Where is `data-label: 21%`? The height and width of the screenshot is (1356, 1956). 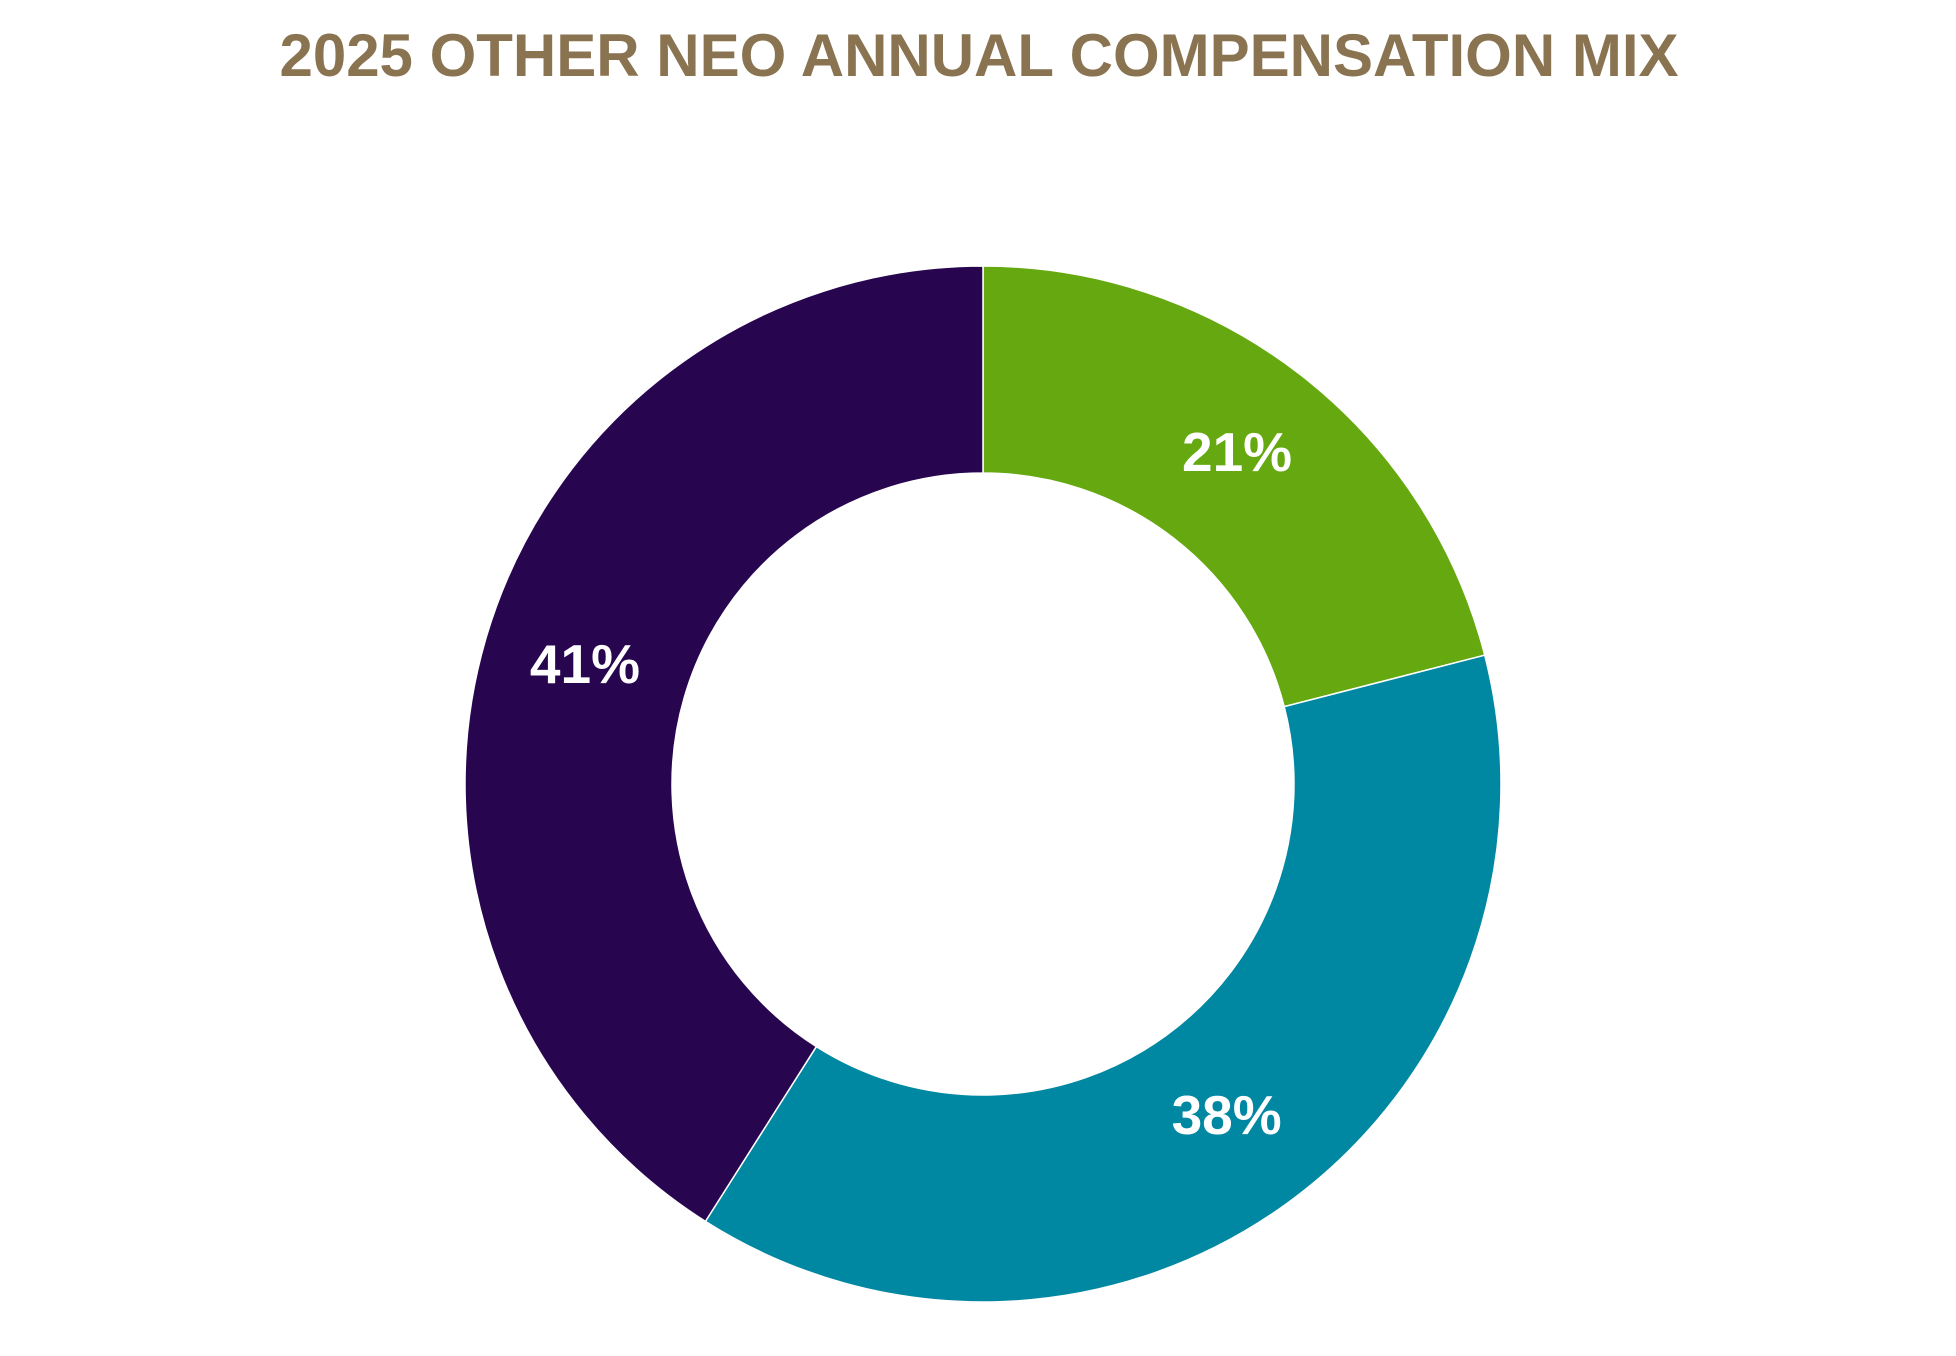
data-label: 21% is located at coordinates (1237, 452).